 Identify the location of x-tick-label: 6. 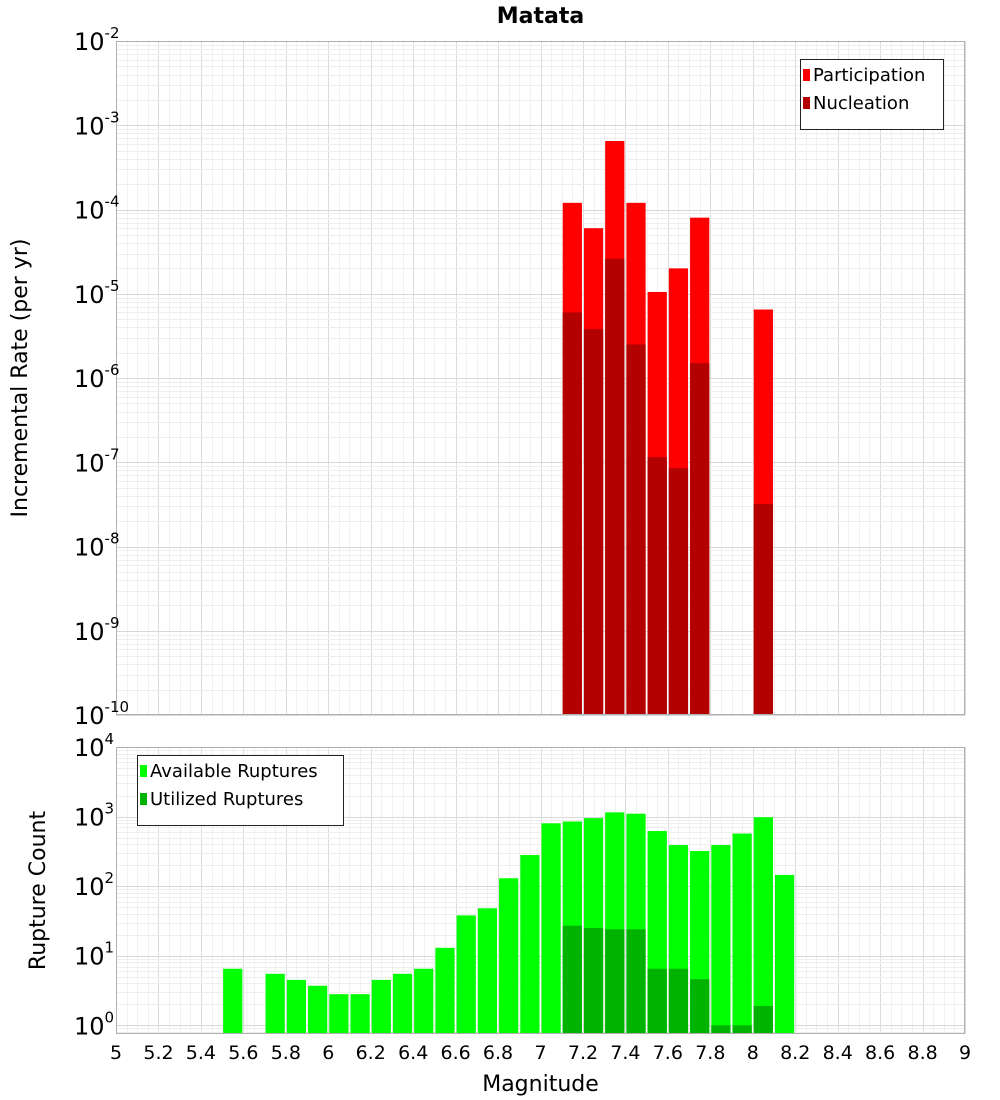
(328, 1053).